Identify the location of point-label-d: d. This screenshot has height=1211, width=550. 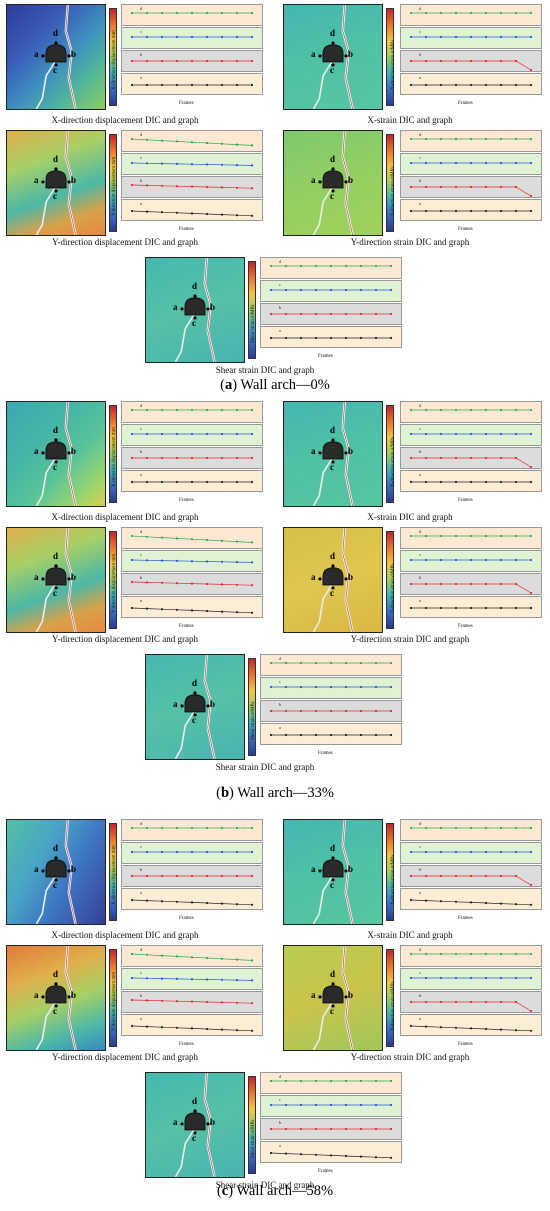
(333, 32).